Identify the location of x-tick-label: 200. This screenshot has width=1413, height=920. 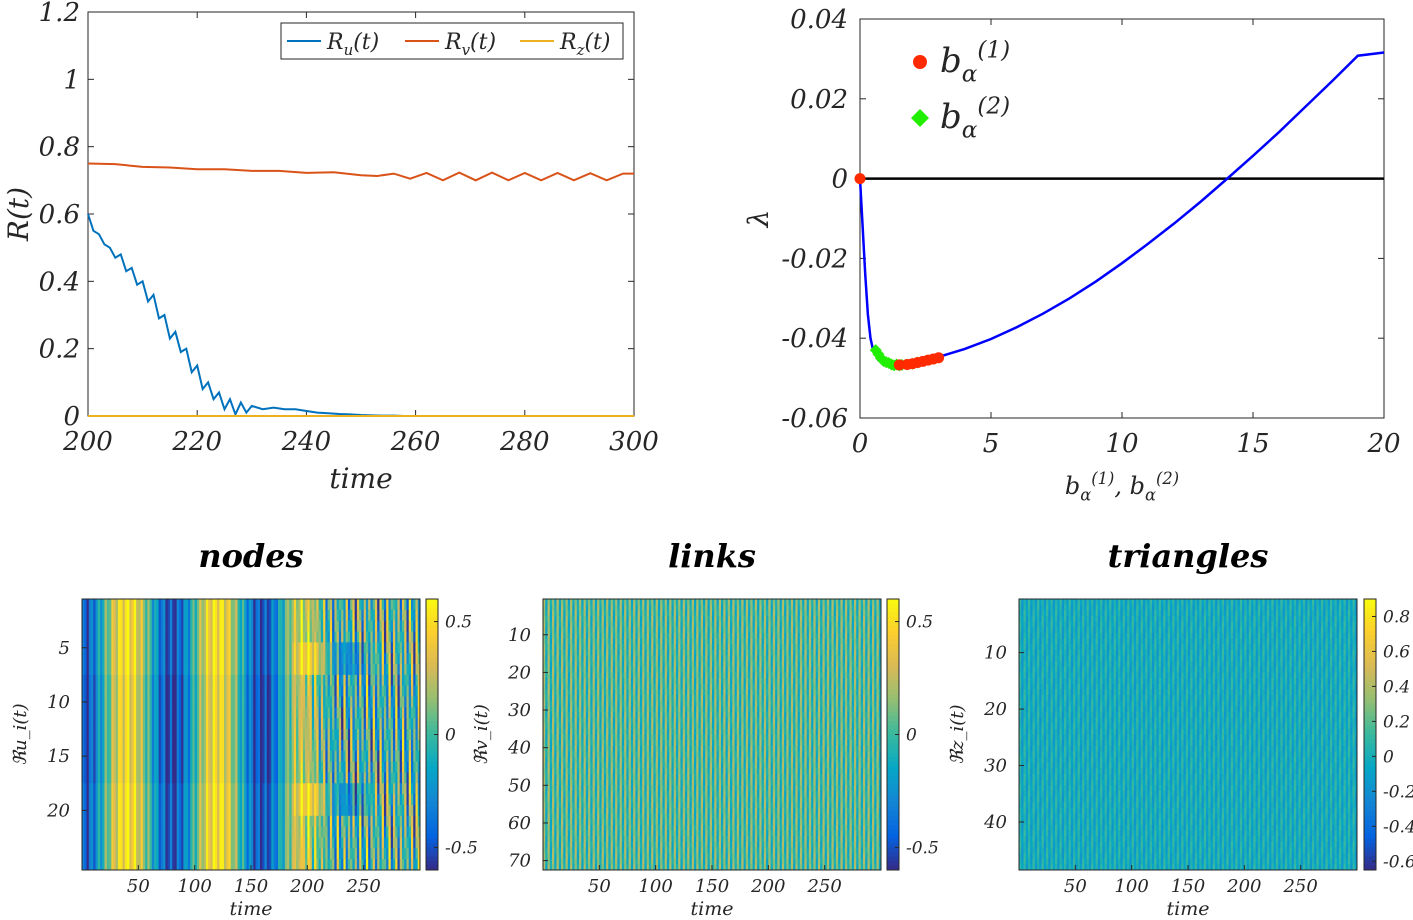
(87, 442).